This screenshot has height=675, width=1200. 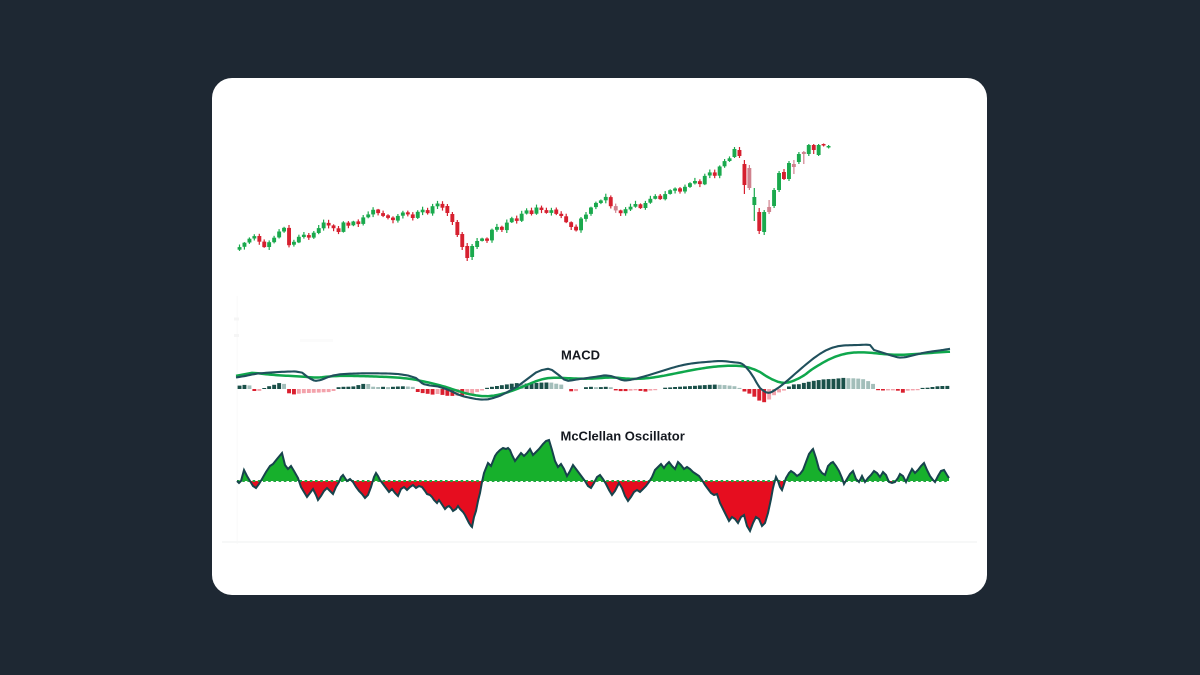 What do you see at coordinates (623, 436) in the screenshot?
I see `svg-text: McClellan Oscillator` at bounding box center [623, 436].